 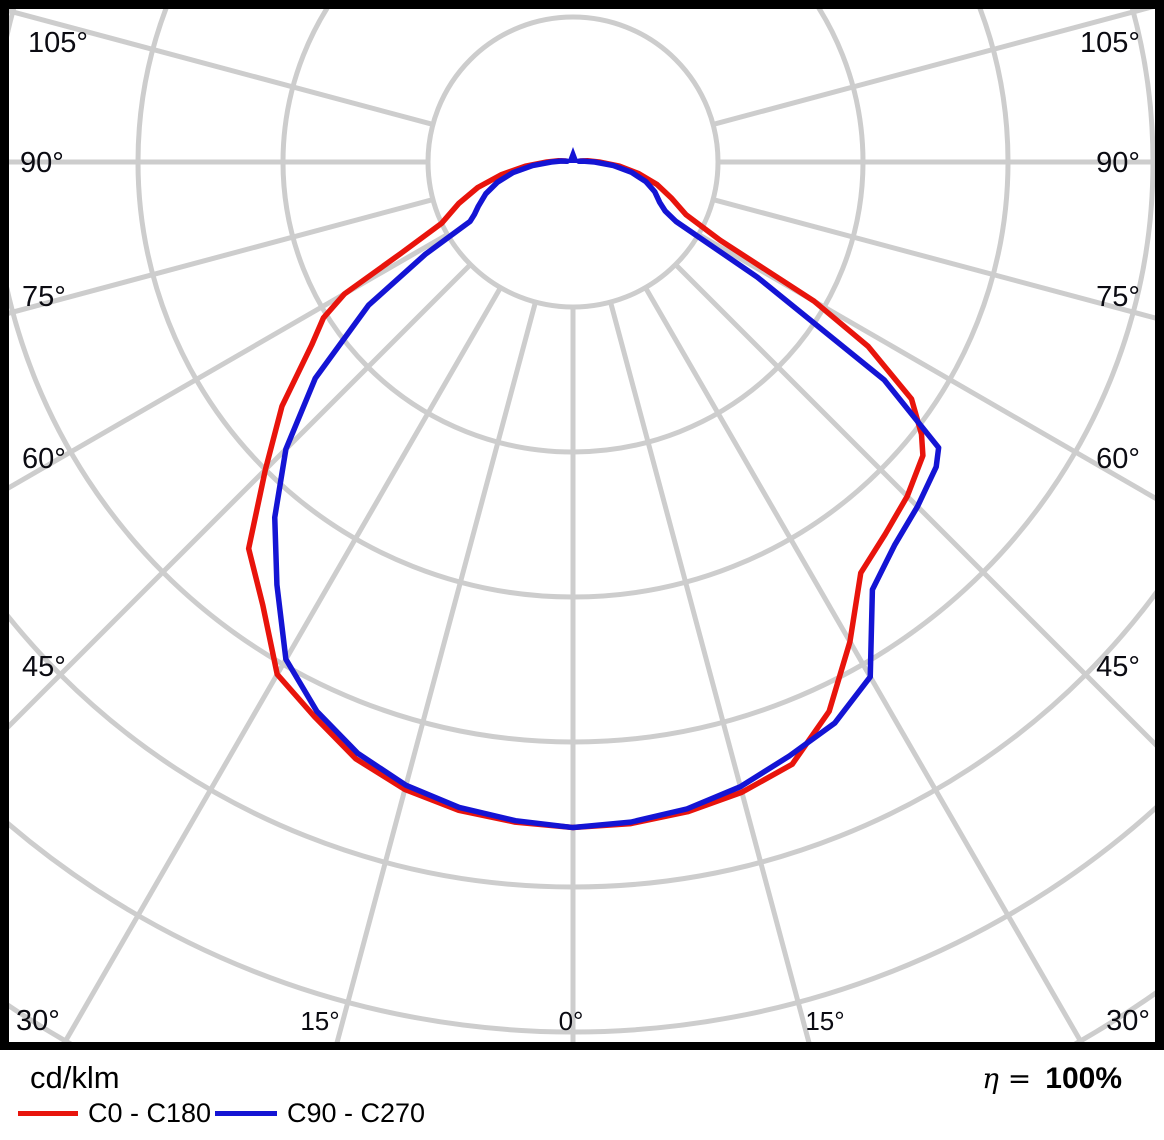 I want to click on legend-row: C0 - C180 C90 - C270, so click(x=582, y=1115).